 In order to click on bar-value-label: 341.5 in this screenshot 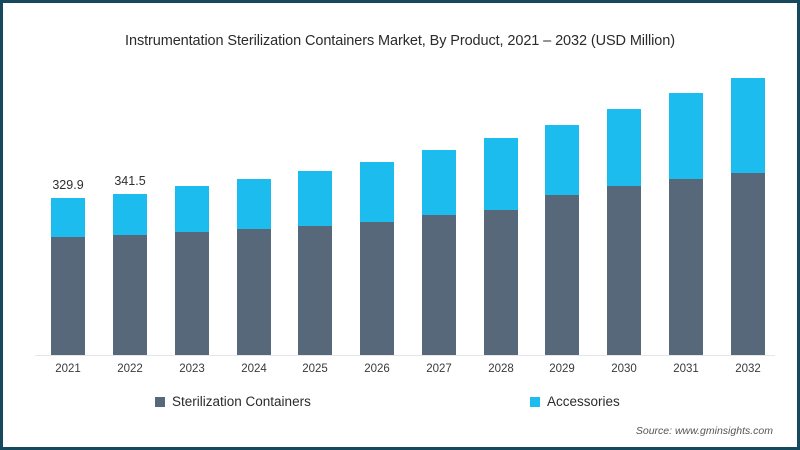, I will do `click(130, 181)`.